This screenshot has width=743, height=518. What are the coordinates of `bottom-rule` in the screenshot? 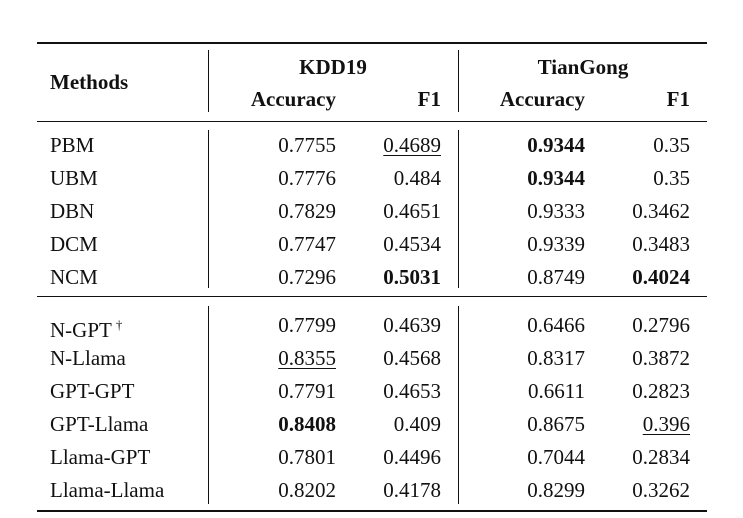 It's located at (372, 511).